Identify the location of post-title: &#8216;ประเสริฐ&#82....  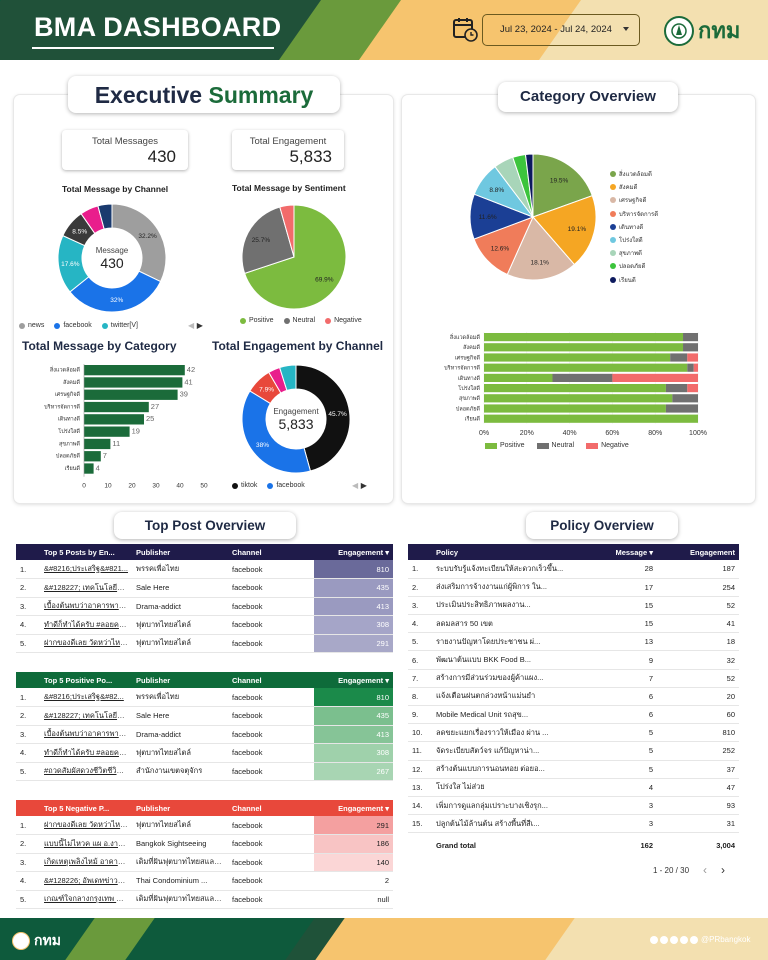
(86, 697).